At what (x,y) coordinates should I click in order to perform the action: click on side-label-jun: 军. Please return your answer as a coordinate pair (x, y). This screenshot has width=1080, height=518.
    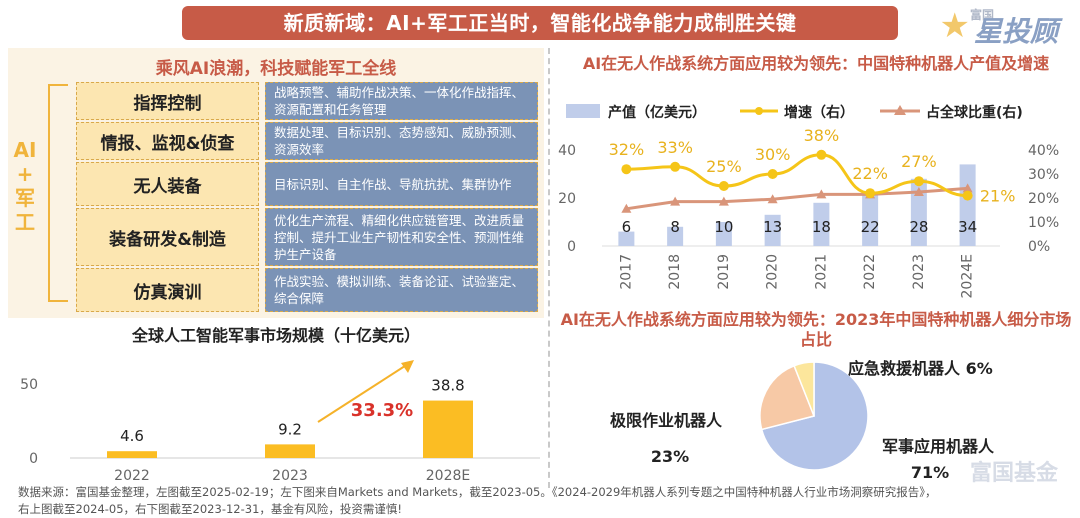
    Looking at the image, I should click on (25, 198).